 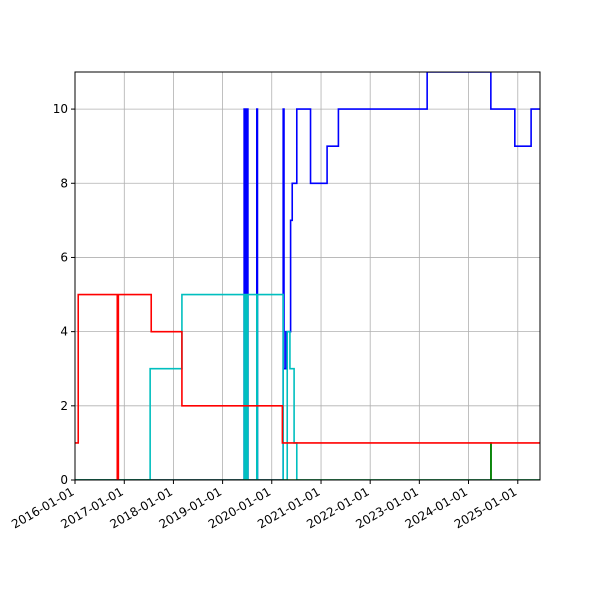 What do you see at coordinates (64, 183) in the screenshot?
I see `y-tick-label: 8` at bounding box center [64, 183].